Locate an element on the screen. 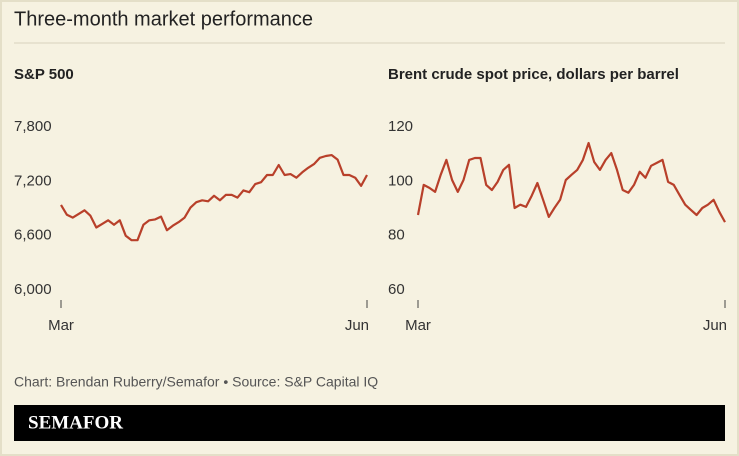 This screenshot has width=739, height=456. brand: SEMAFOR is located at coordinates (75, 422).